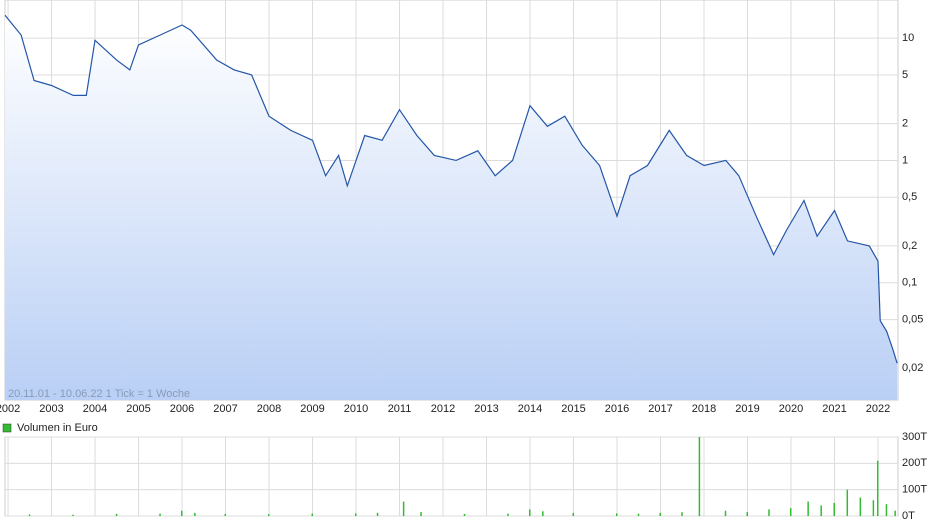 The image size is (940, 526). I want to click on y-tick-label: 0,02, so click(912, 368).